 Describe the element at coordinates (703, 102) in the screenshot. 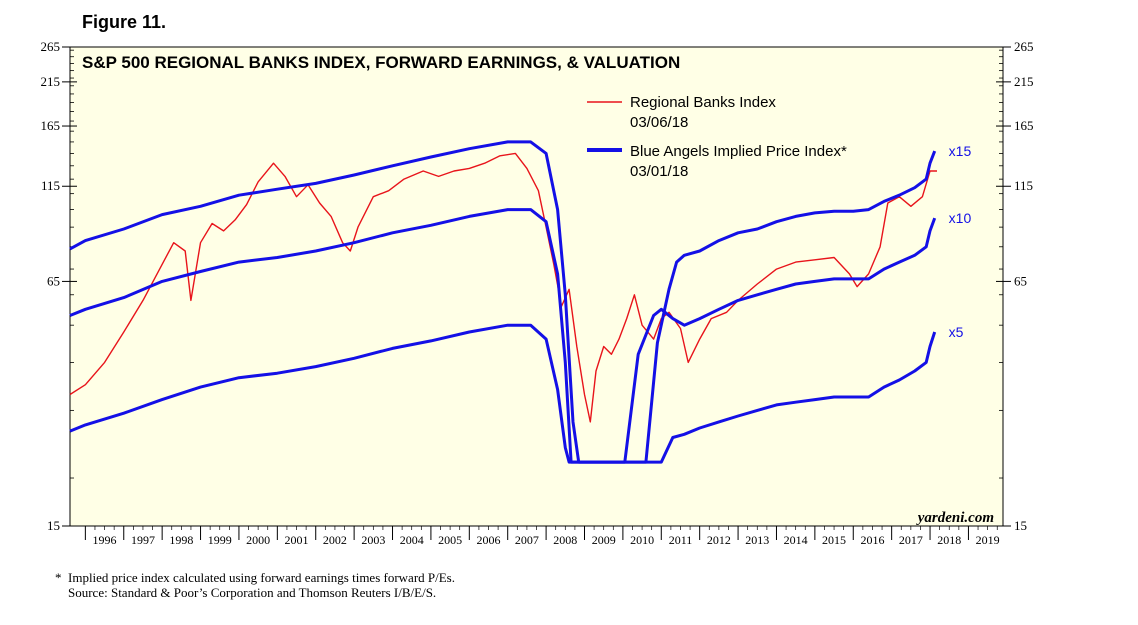

I see `legend-label-index: Regional Banks Index` at that location.